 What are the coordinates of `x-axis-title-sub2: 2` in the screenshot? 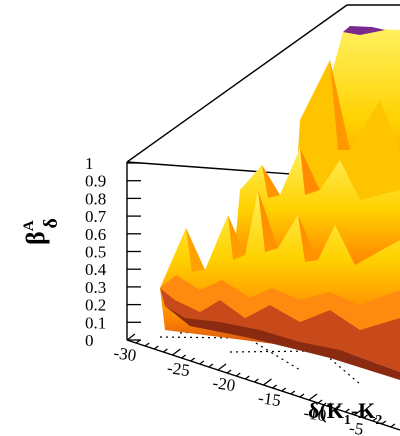 It's located at (378, 420).